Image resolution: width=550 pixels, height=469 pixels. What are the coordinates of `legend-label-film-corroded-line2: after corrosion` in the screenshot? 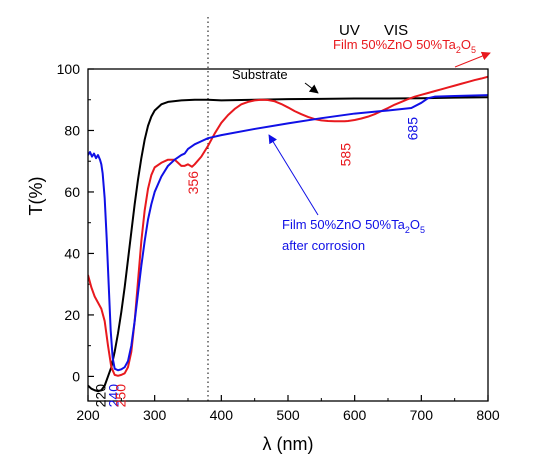 It's located at (323, 245).